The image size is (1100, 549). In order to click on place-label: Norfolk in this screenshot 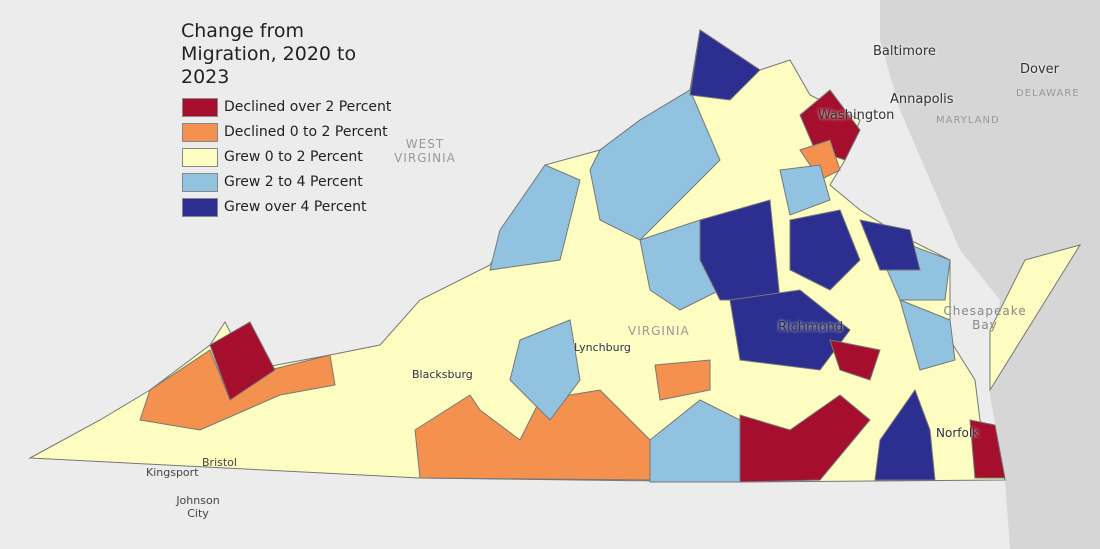, I will do `click(958, 433)`.